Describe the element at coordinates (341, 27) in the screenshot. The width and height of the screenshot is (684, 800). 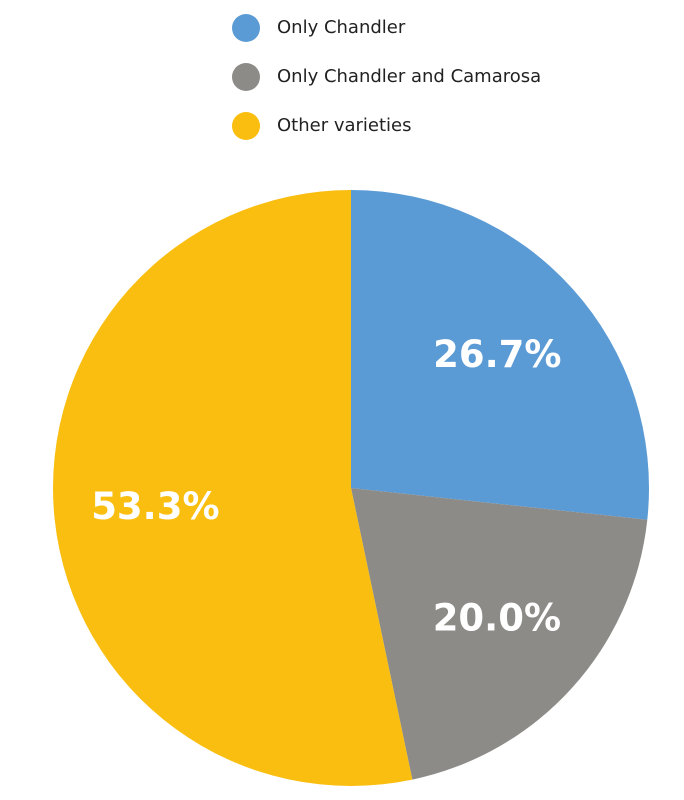
I see `legend-label: Only Chandler` at that location.